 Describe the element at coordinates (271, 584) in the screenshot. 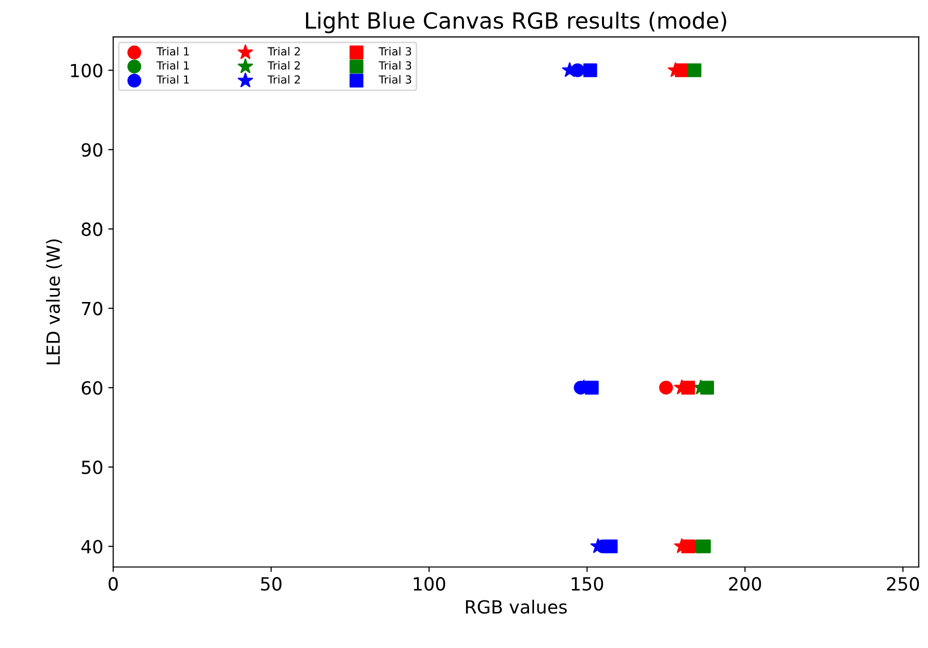

I see `x-tick-label: 50` at that location.